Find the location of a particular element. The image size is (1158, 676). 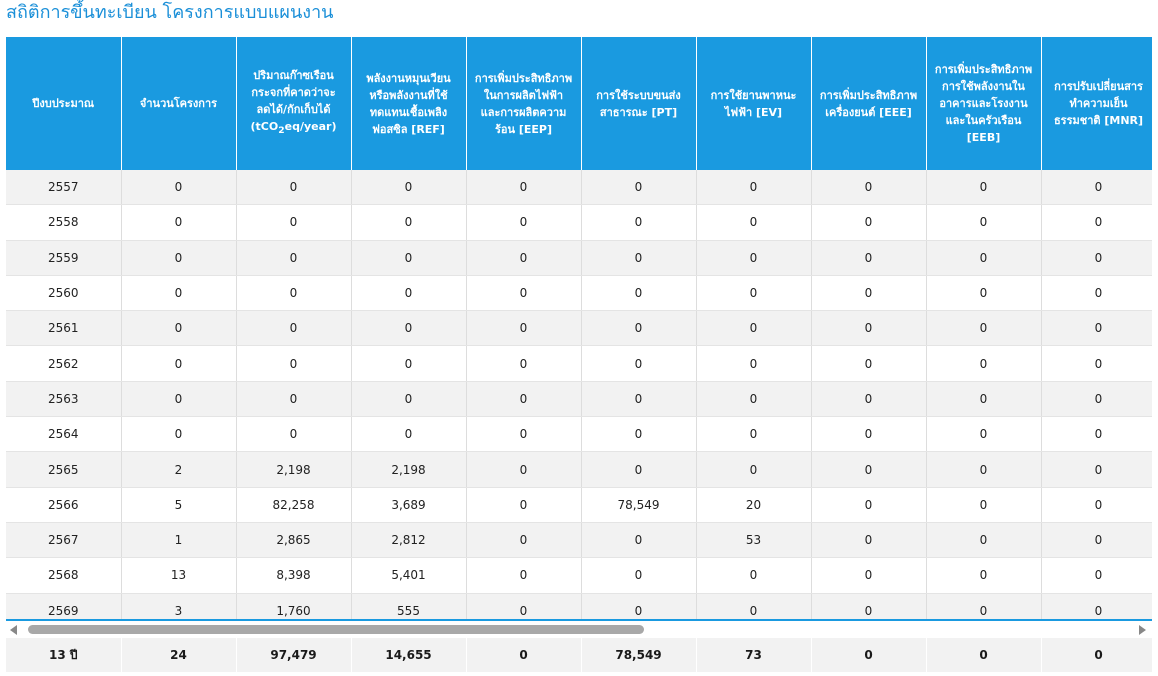

table-row: 2564 0 0 0 0 0 0 0 0 0 is located at coordinates (579, 434).